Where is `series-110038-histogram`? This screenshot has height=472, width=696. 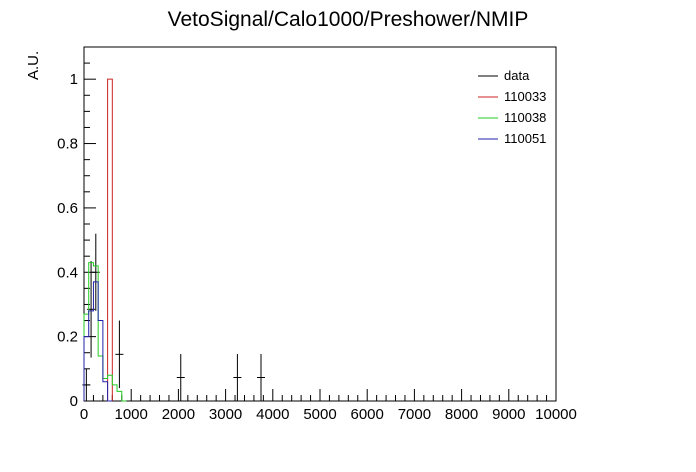
series-110038-histogram is located at coordinates (105, 332).